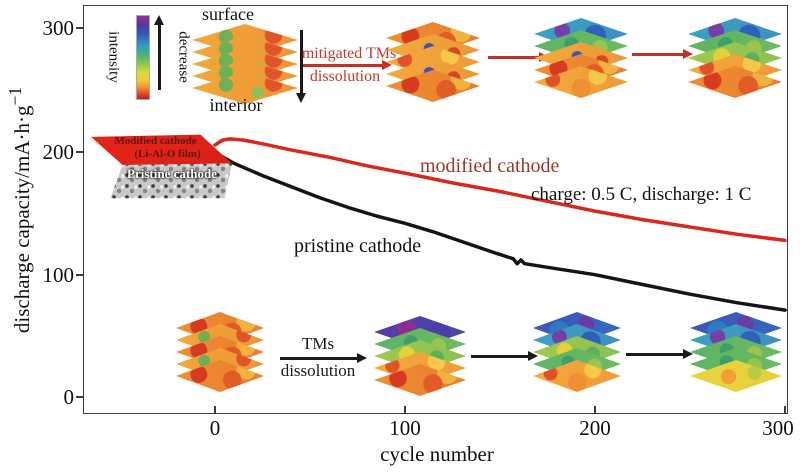  I want to click on x-tick-label: 100, so click(405, 428).